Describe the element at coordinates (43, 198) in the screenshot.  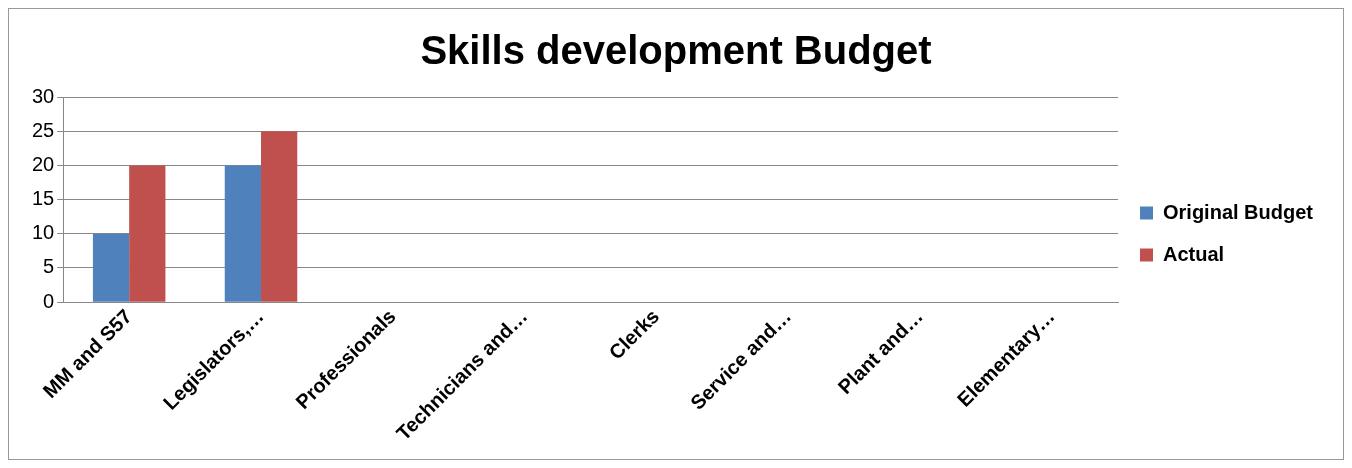
I see `y-tick-label: 15` at that location.